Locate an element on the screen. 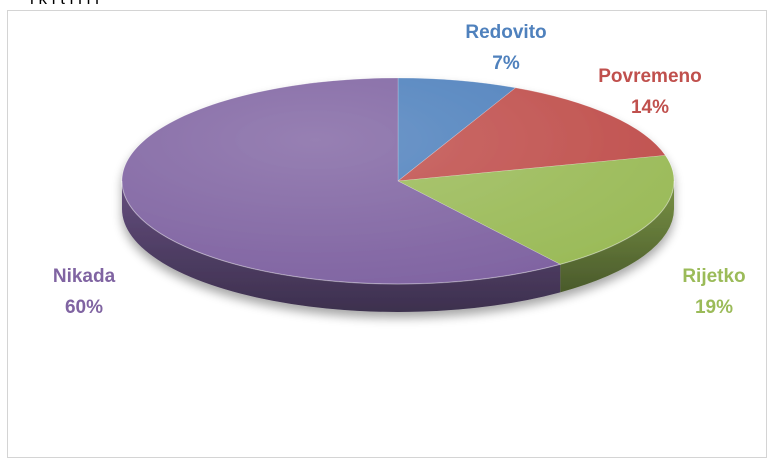  clipped-caption: i k i t i i i l is located at coordinates (388, 6).